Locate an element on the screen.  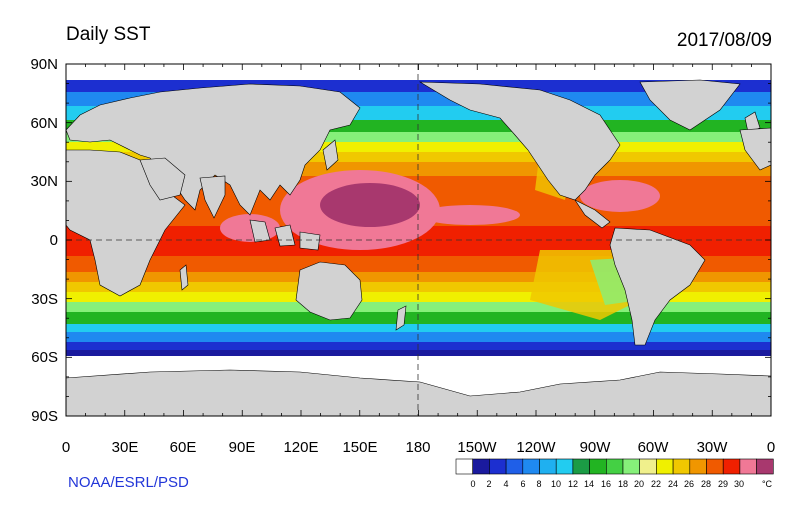
colorbar-tick-label: 14 is located at coordinates (589, 484).